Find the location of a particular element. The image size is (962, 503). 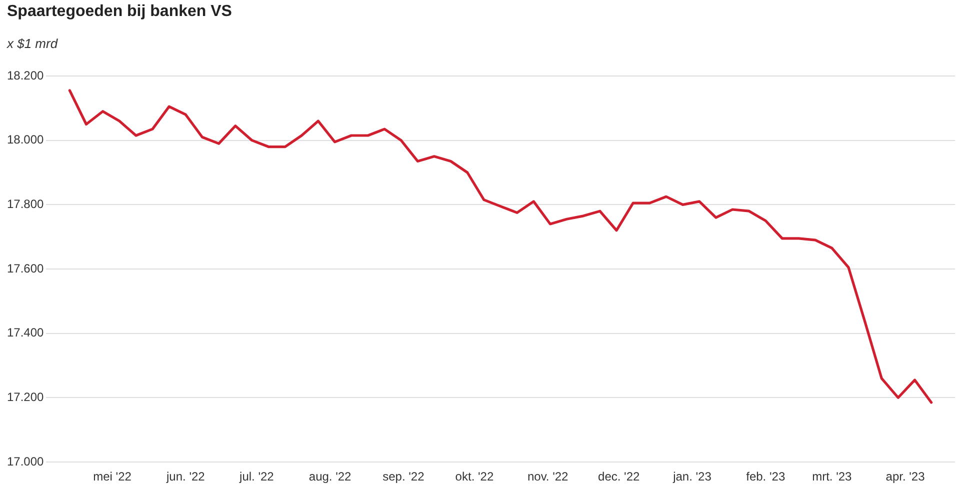

x-tick-label: aug. '22 is located at coordinates (330, 477).